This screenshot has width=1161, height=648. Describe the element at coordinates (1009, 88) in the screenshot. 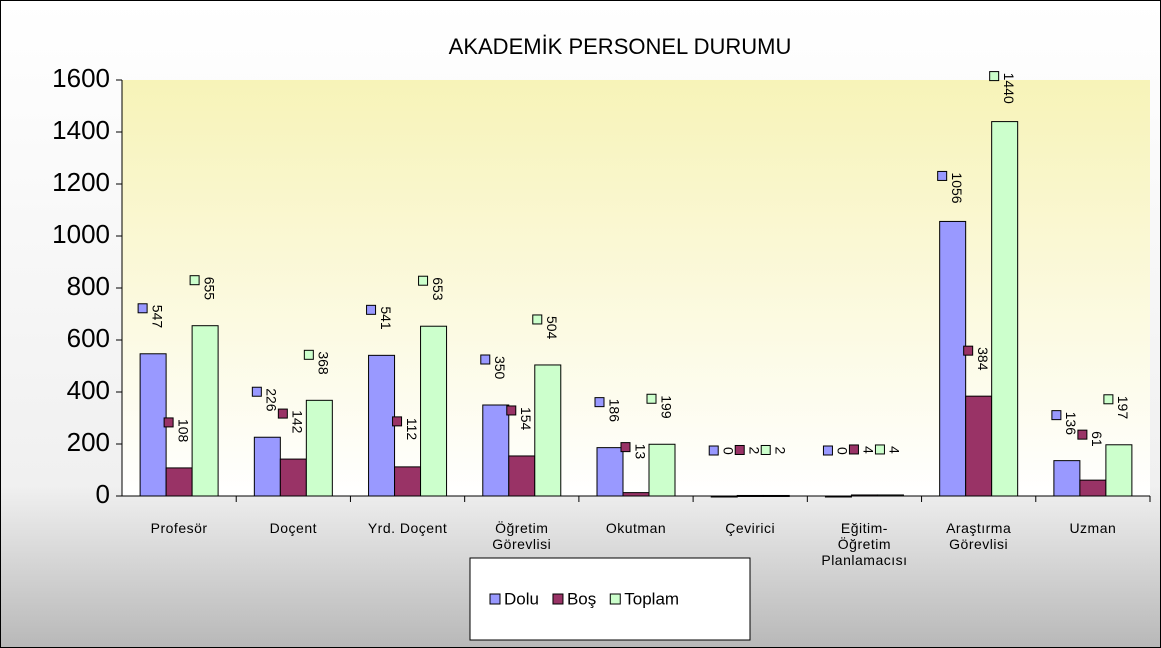

I see `data-label: 1440` at that location.